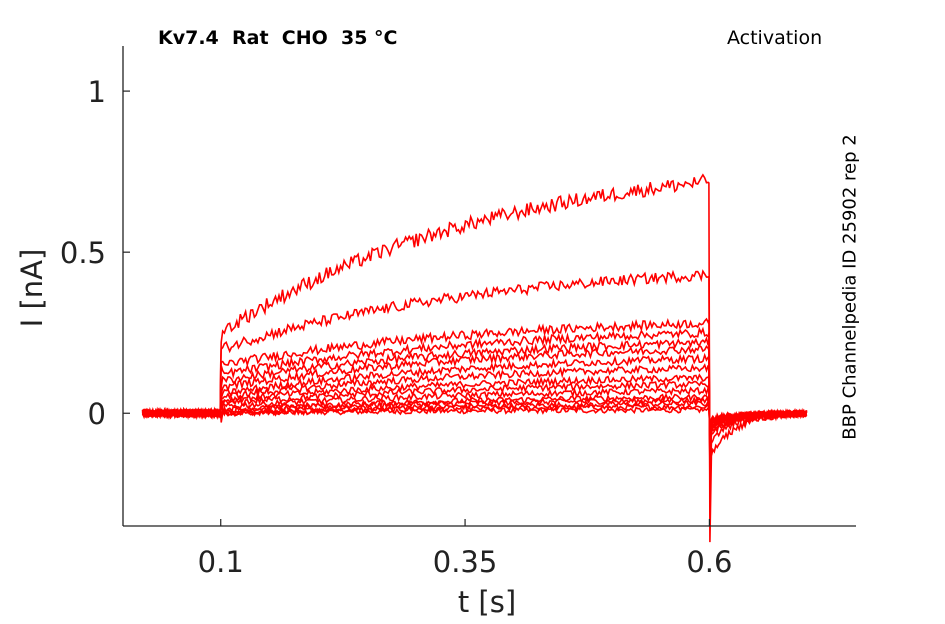 This screenshot has height=624, width=945. Describe the element at coordinates (775, 38) in the screenshot. I see `protocol-label: Activation` at that location.